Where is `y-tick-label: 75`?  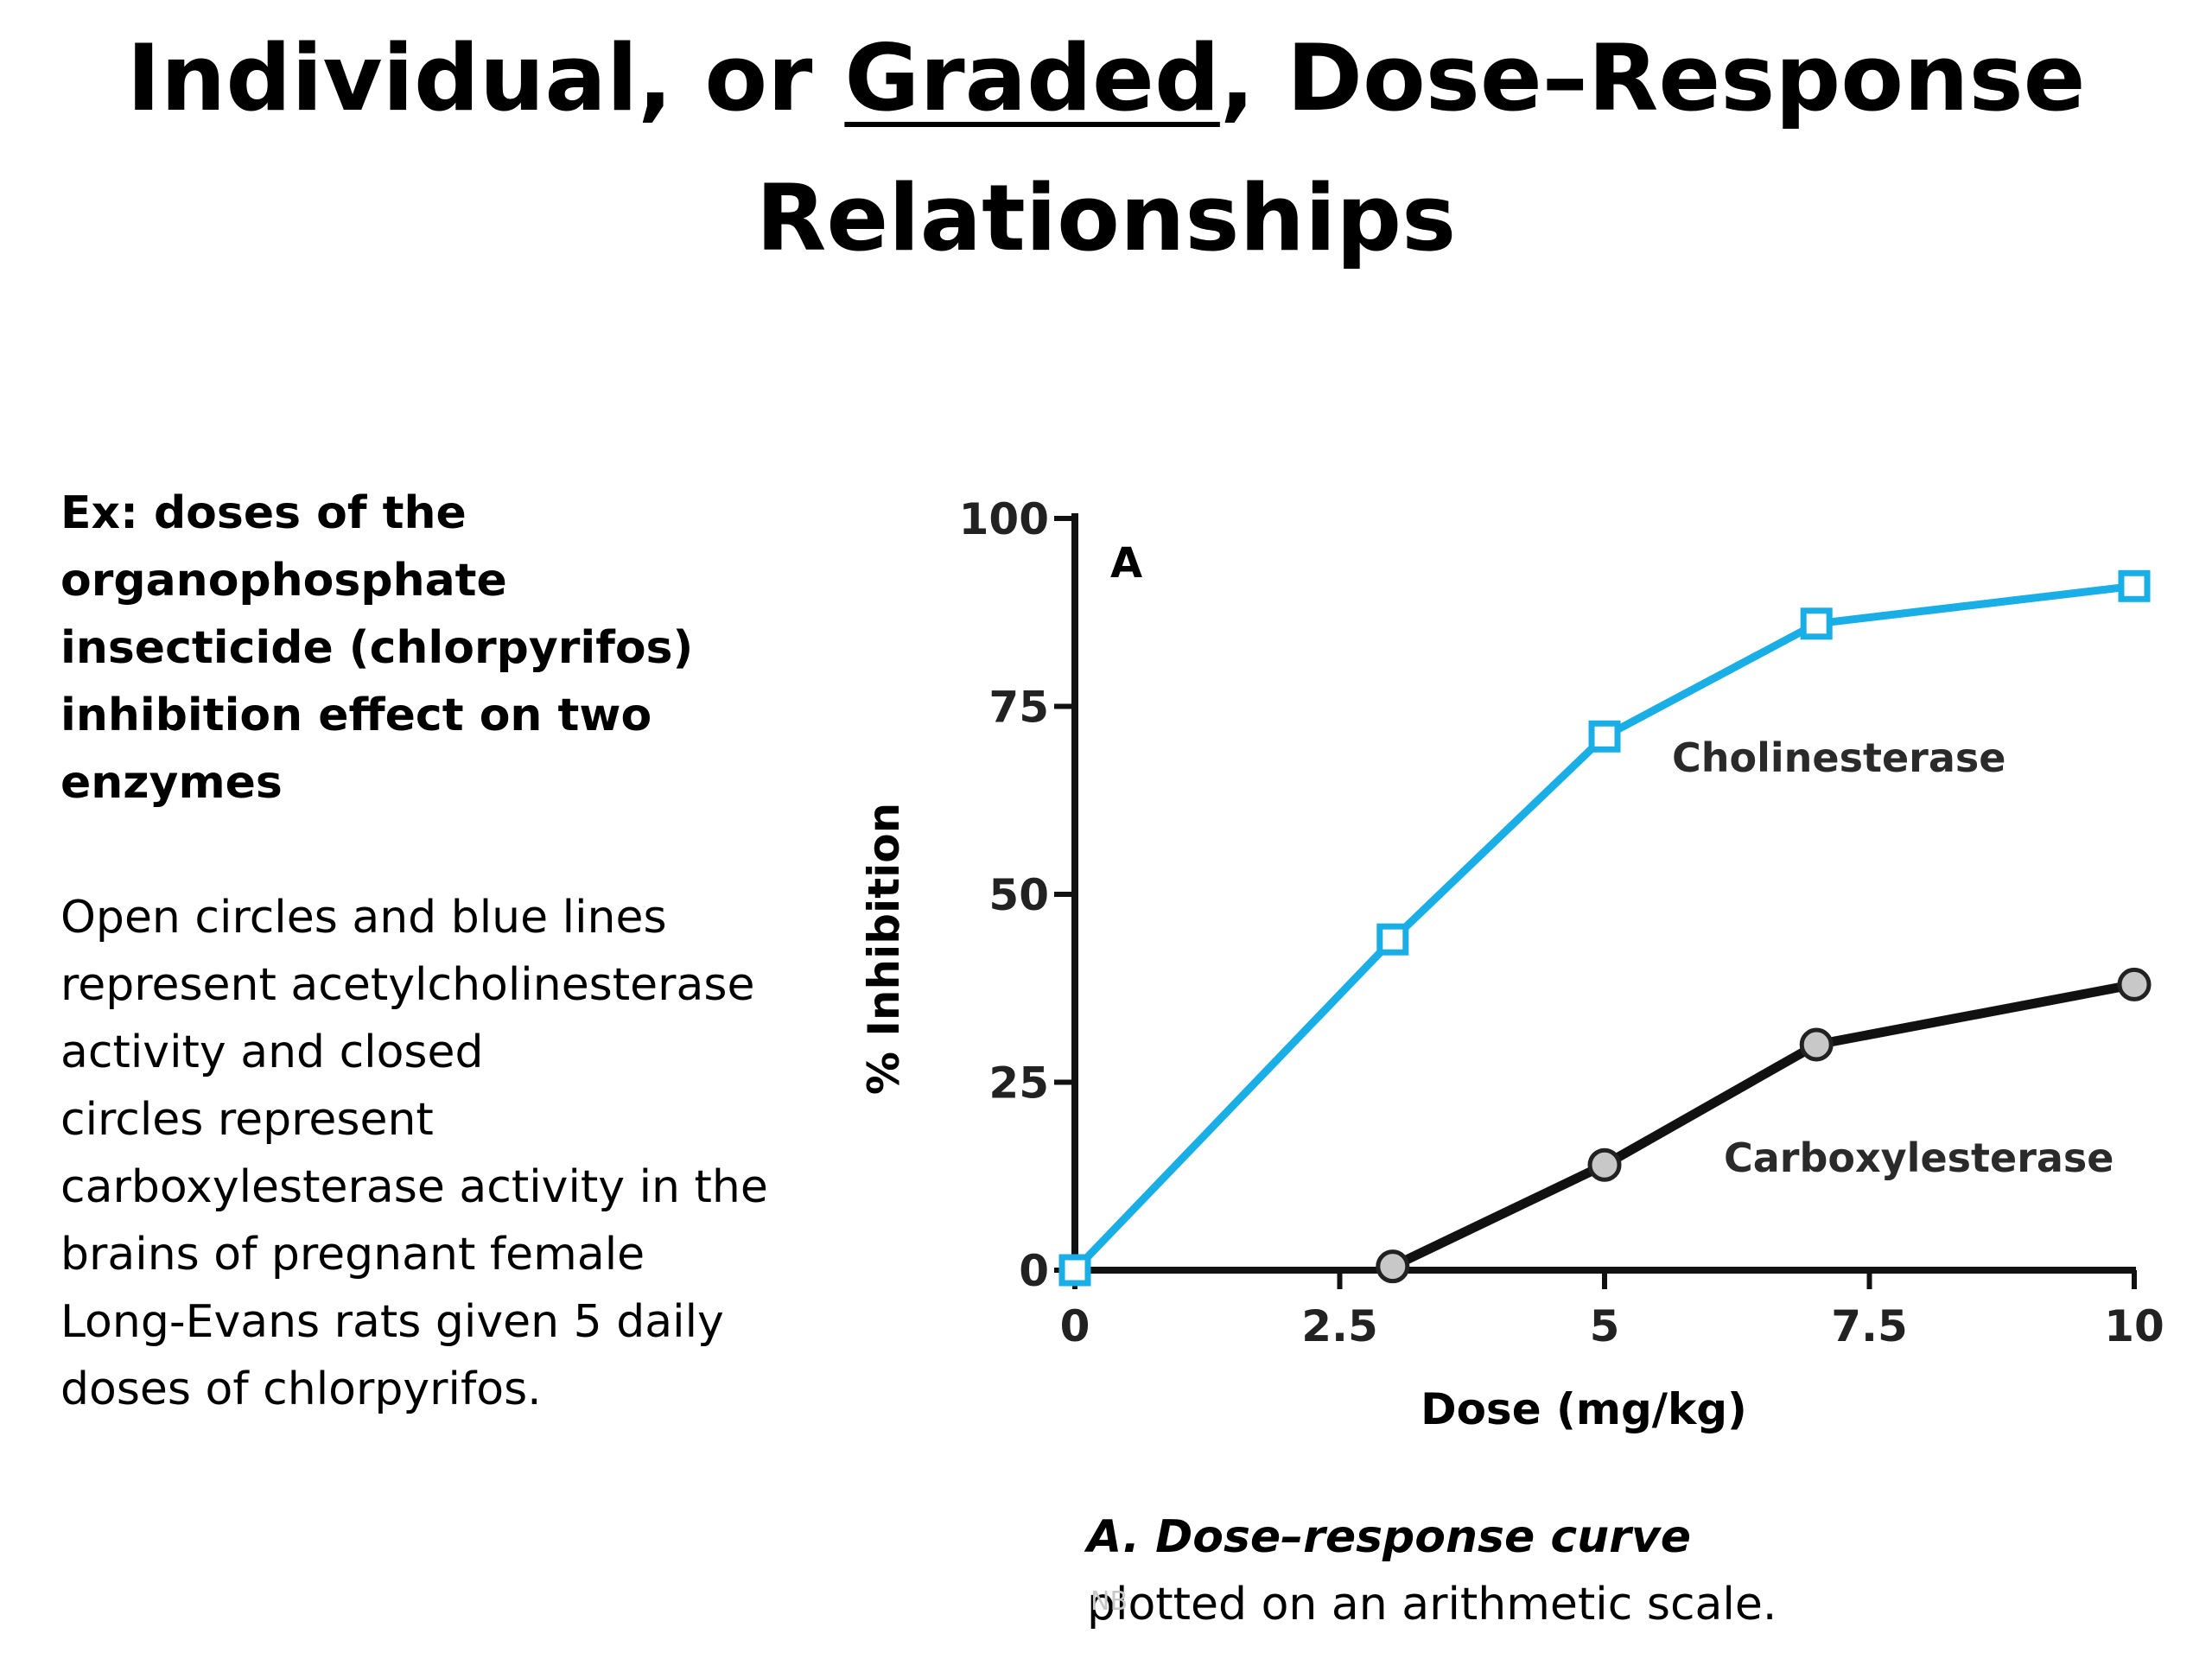 y-tick-label: 75 is located at coordinates (1018, 708).